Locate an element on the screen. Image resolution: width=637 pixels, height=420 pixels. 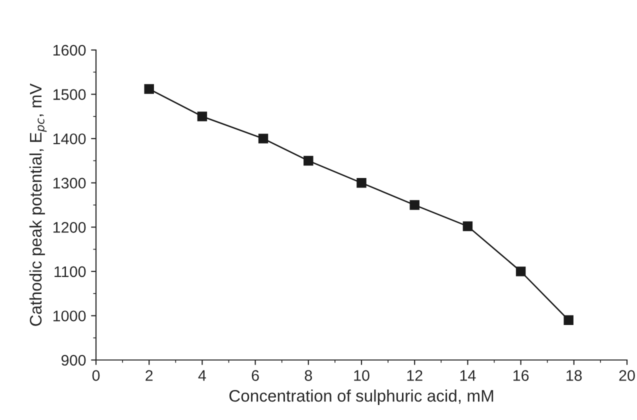
y-tick-label: 1300 is located at coordinates (69, 183).